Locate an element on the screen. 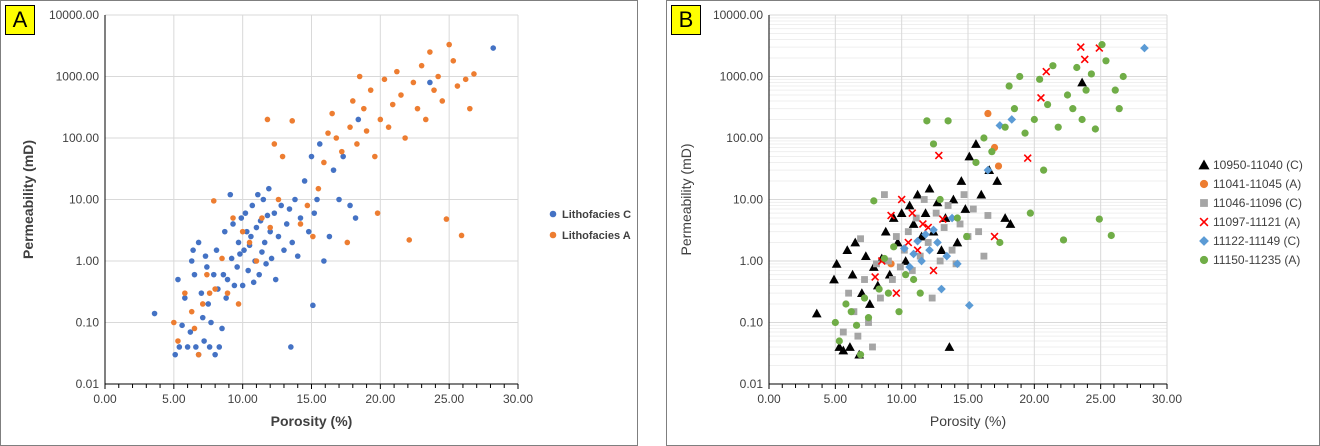  x-tick-label: 15.00 is located at coordinates (968, 399).